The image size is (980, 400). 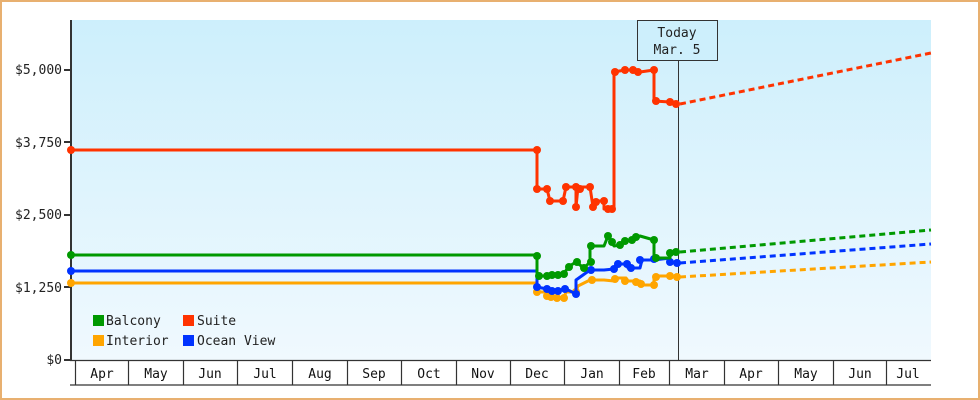 I want to click on series-balcony, so click(x=373, y=256).